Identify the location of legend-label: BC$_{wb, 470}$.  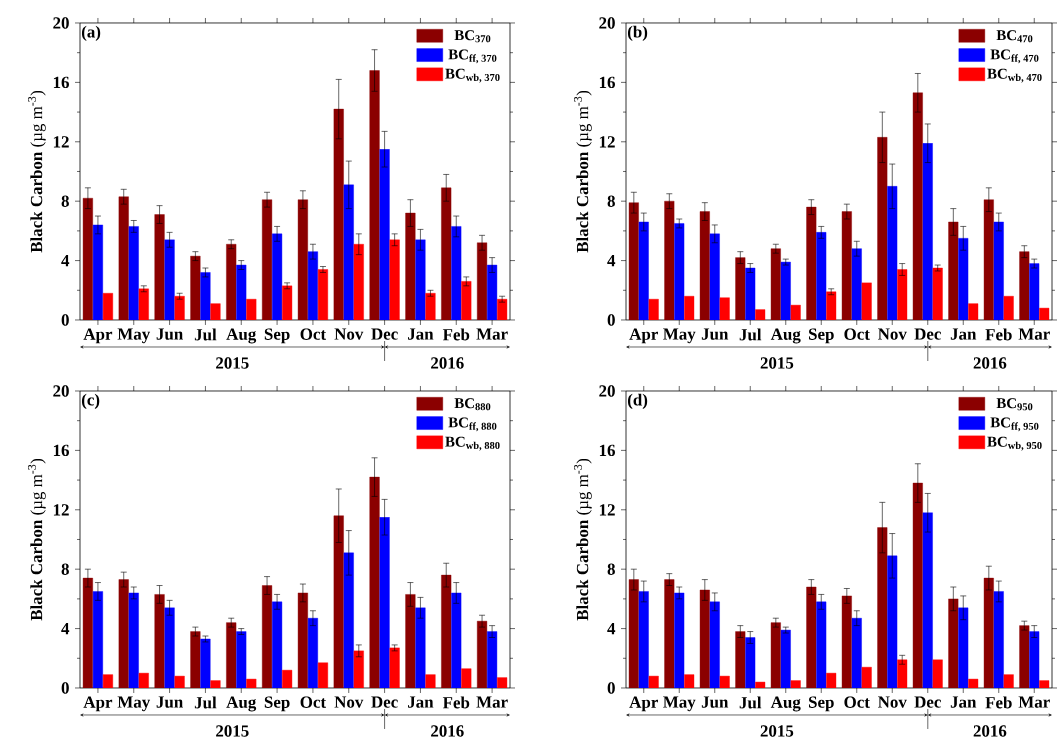
(1014, 75).